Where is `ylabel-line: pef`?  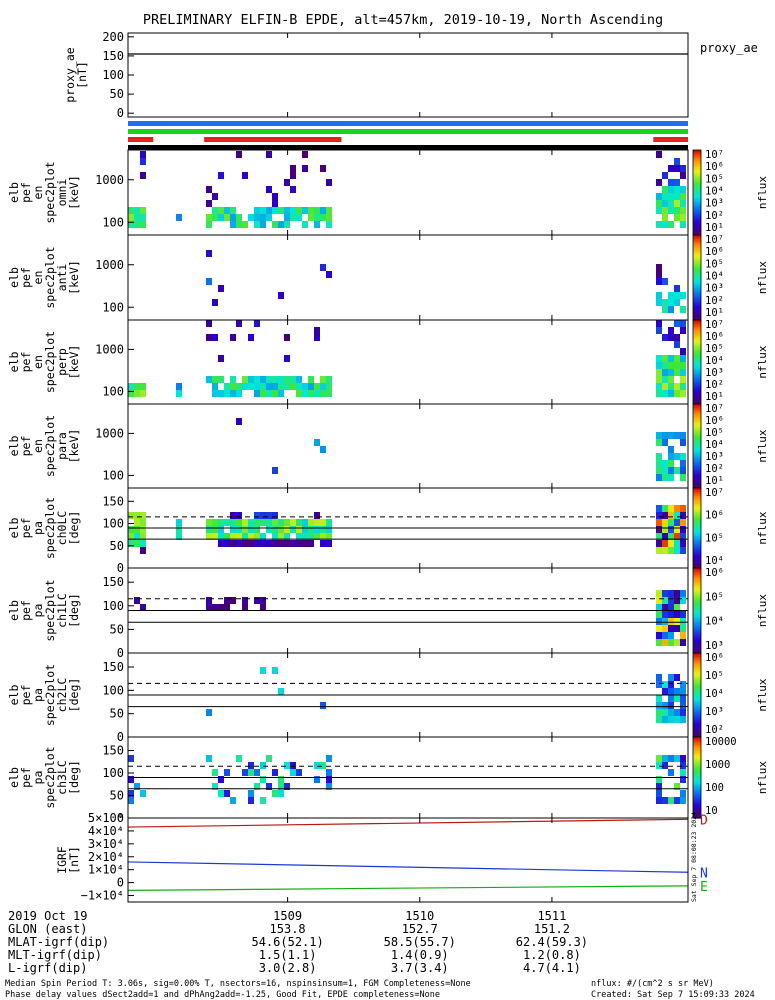
ylabel-line: pef is located at coordinates (26, 362).